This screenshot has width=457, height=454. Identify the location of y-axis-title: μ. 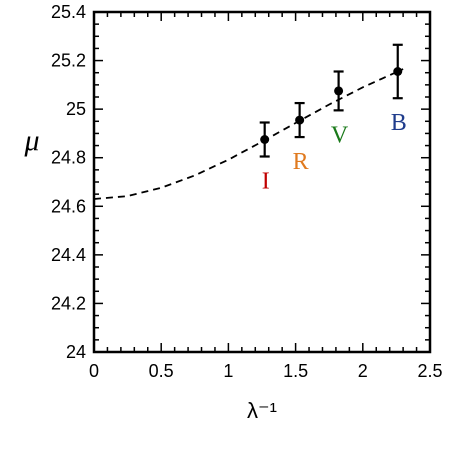
(31, 140).